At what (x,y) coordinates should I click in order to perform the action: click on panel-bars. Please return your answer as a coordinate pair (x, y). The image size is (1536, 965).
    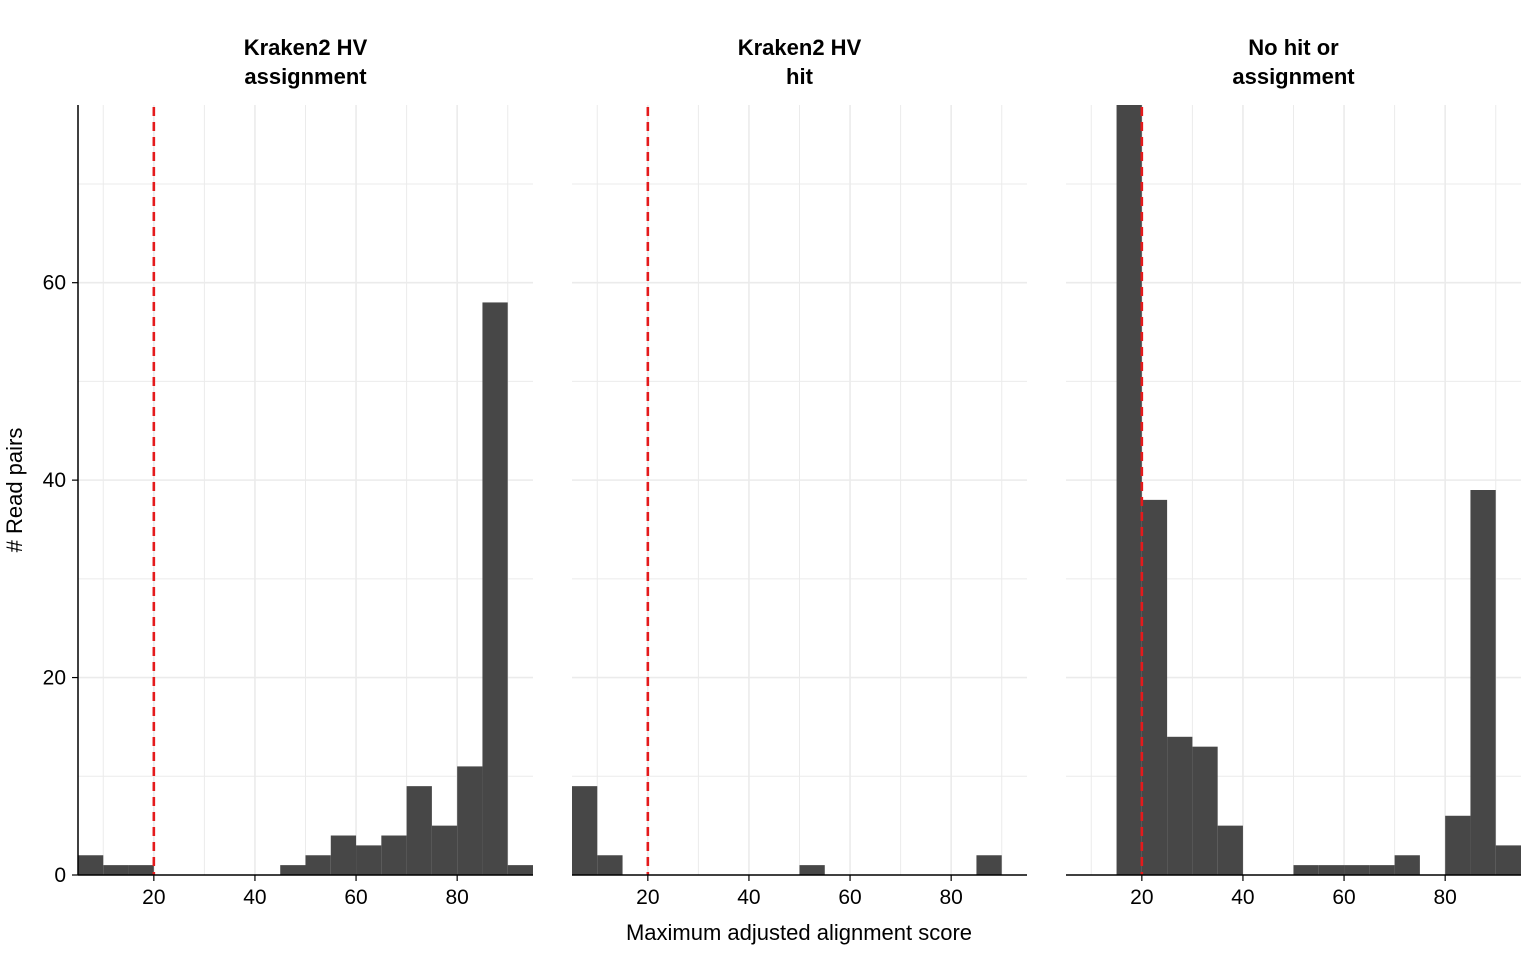
    Looking at the image, I should click on (787, 830).